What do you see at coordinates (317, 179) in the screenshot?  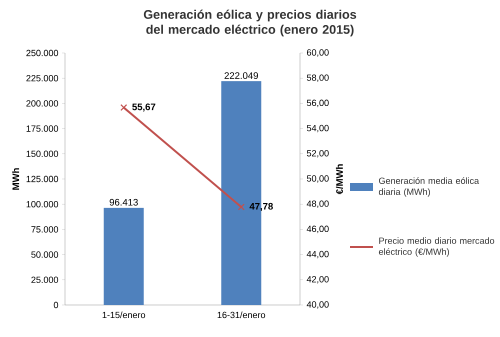 I see `y2-tick-label: 50,00` at bounding box center [317, 179].